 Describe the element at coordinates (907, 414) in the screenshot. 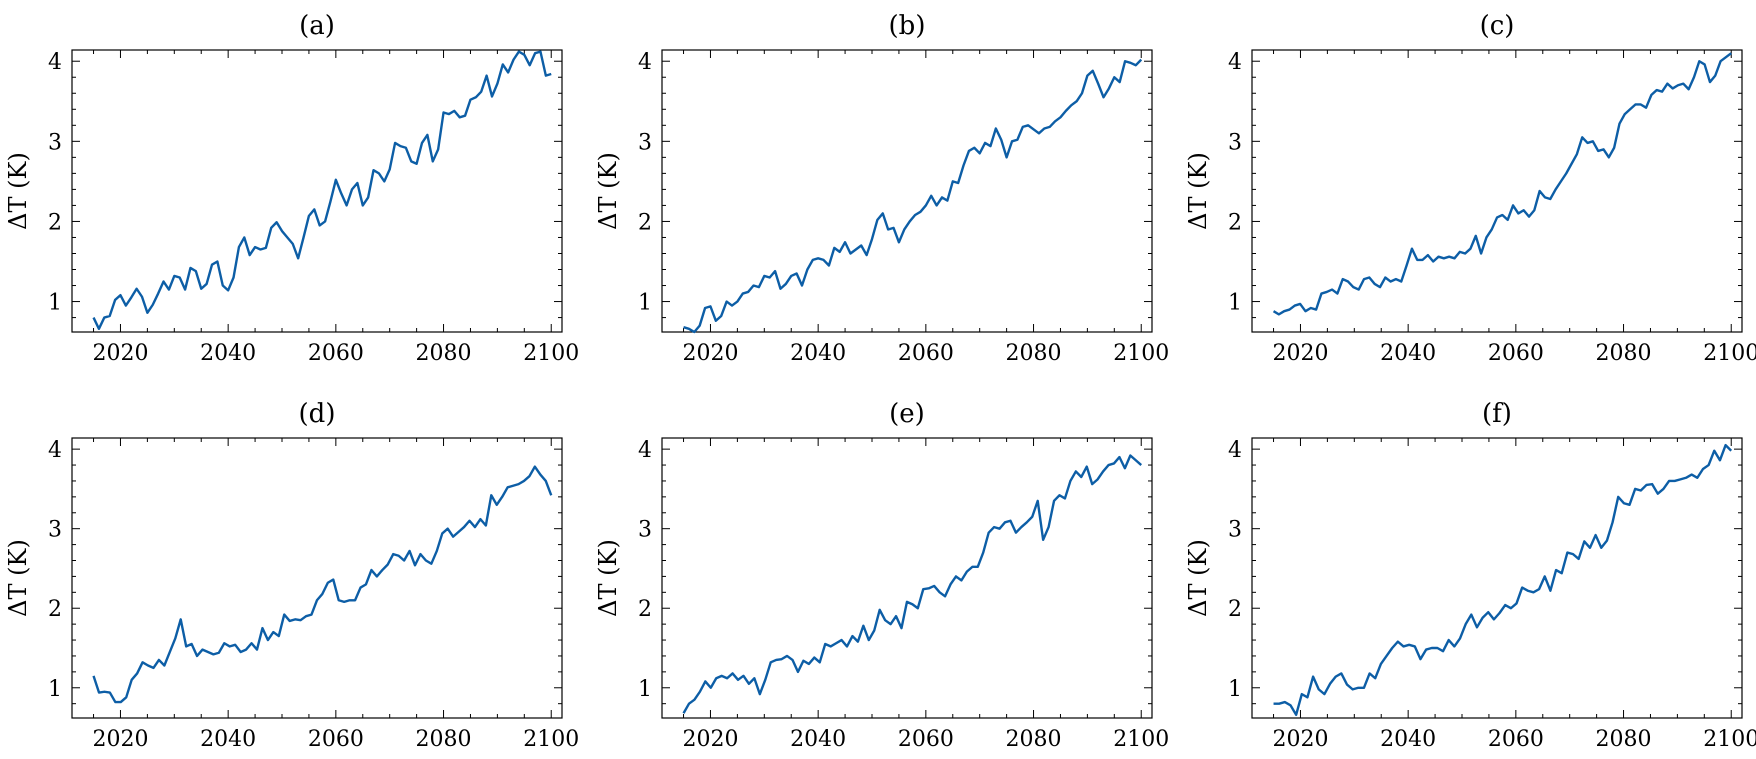

I see `panel-title: (e)` at that location.